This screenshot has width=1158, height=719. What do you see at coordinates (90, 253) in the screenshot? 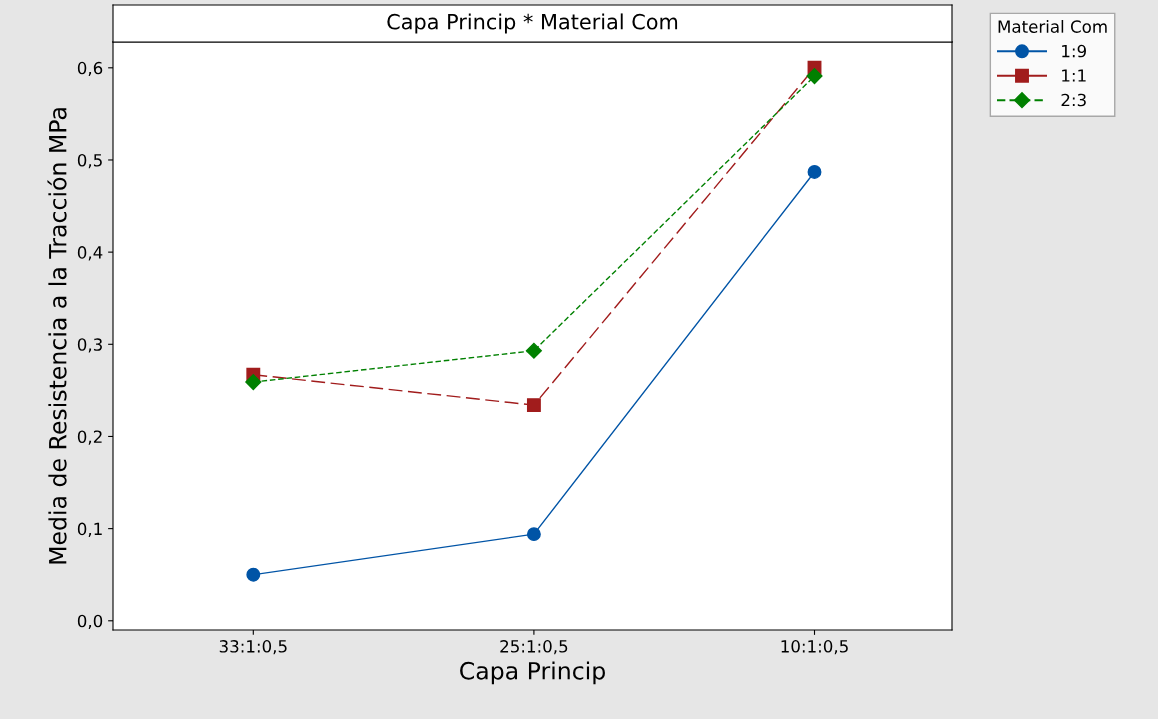
I see `y-tick-label: 0,4` at bounding box center [90, 253].